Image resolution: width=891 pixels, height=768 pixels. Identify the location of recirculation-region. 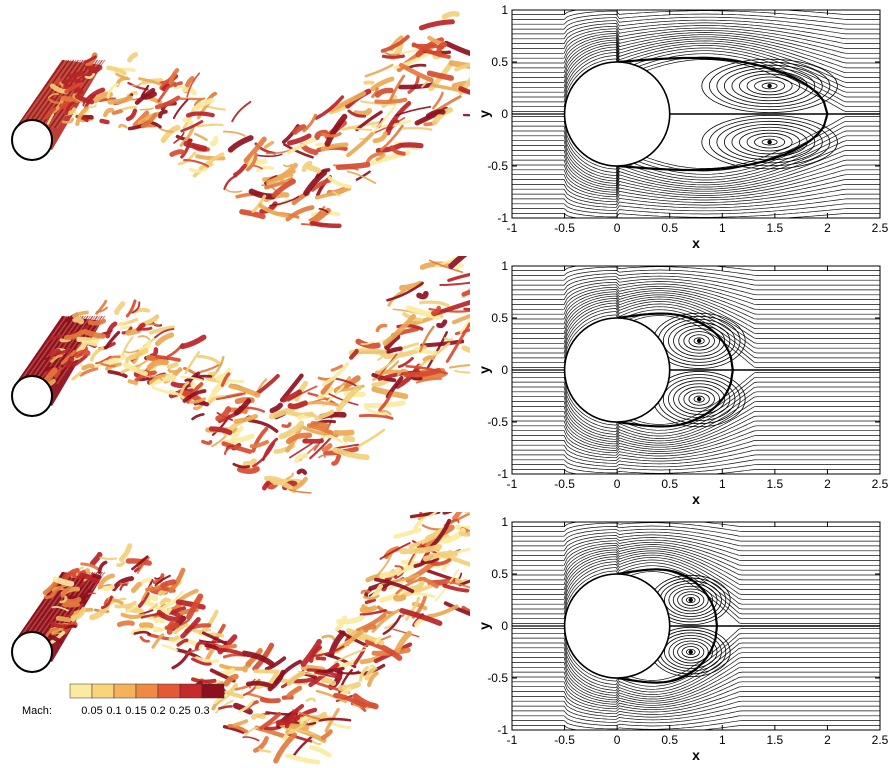
(667, 626).